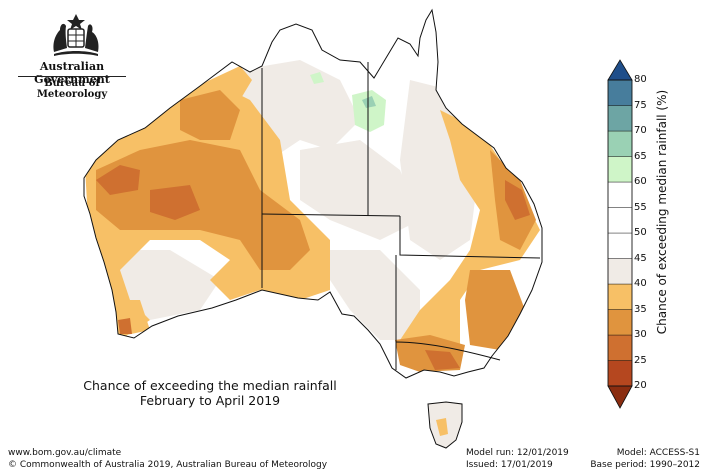 The image size is (708, 474). What do you see at coordinates (369, 102) in the screenshot?
I see `region-65-70-north` at bounding box center [369, 102].